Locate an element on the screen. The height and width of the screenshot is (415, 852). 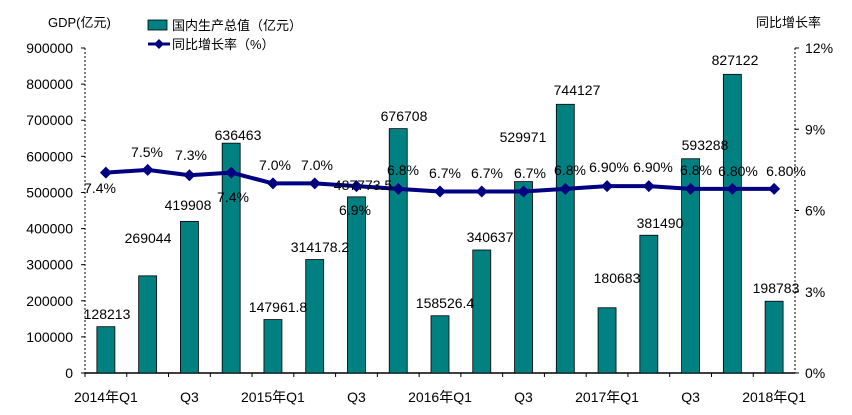
gdp-data-label: 198783 is located at coordinates (776, 288).